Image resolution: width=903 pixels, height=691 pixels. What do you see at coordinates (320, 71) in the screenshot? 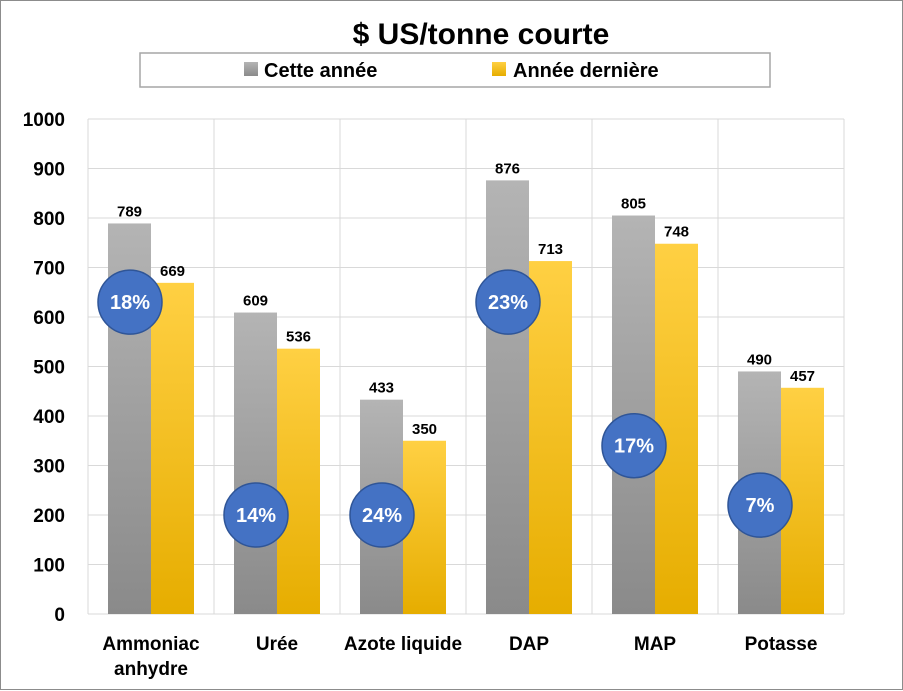
I see `legend-label-this-year: Cette année` at bounding box center [320, 71].